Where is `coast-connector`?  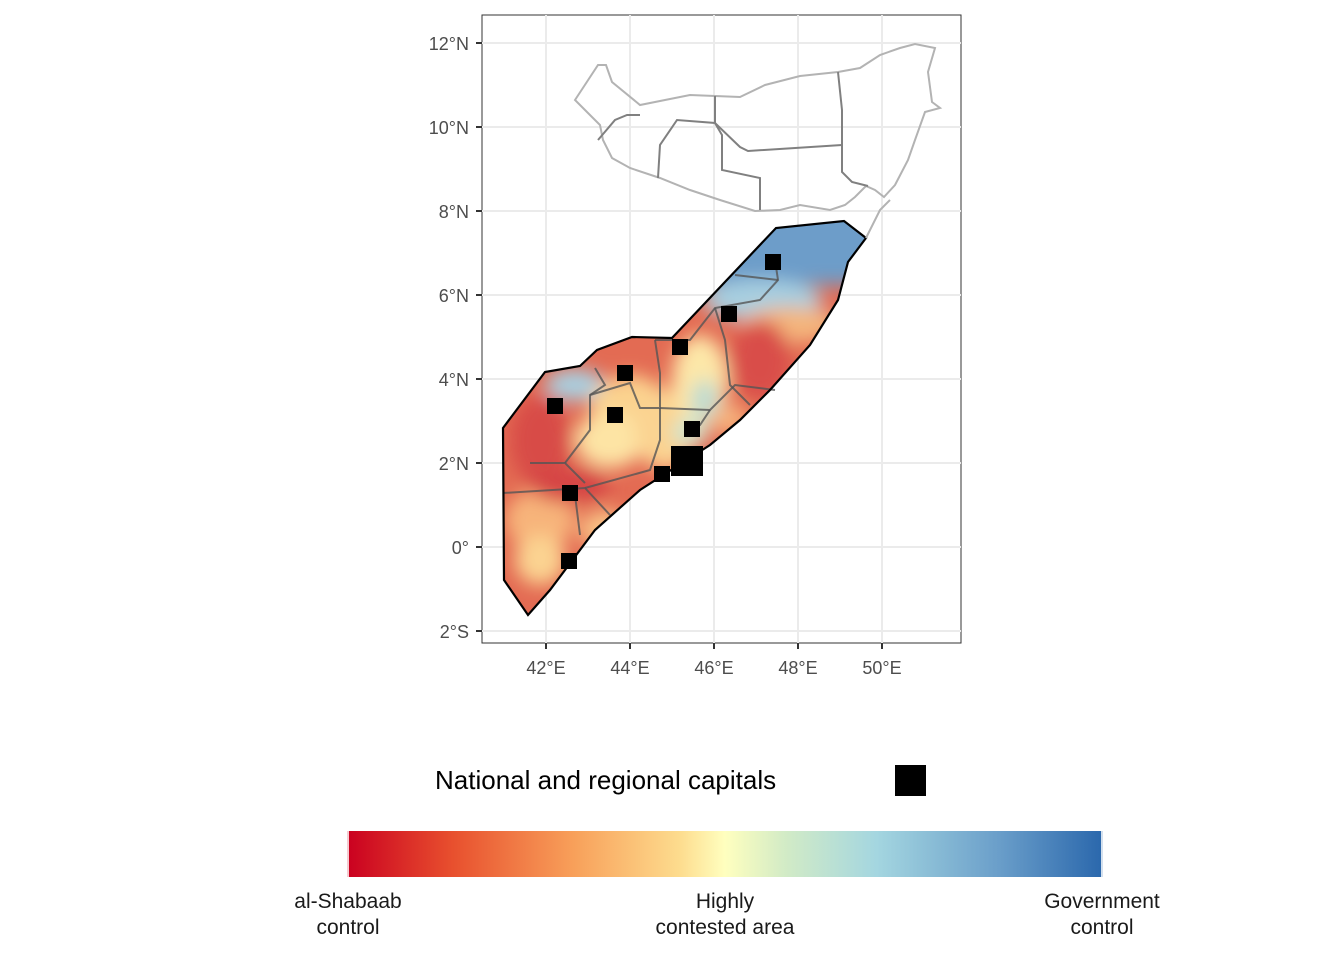 coast-connector is located at coordinates (878, 219).